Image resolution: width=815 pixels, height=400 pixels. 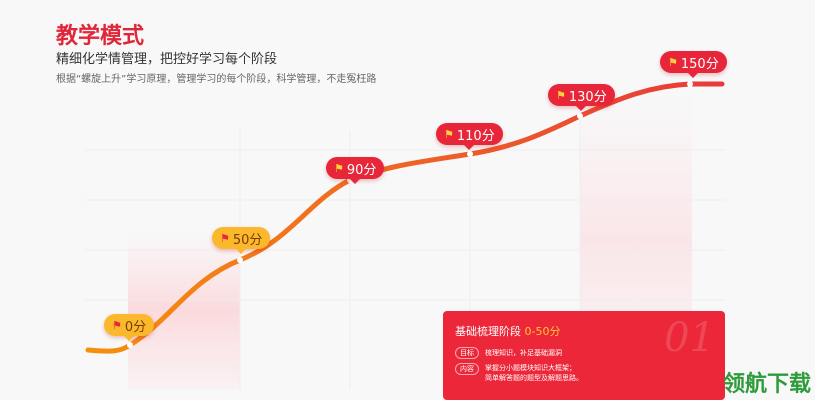 I want to click on stage-number: 01, so click(x=689, y=338).